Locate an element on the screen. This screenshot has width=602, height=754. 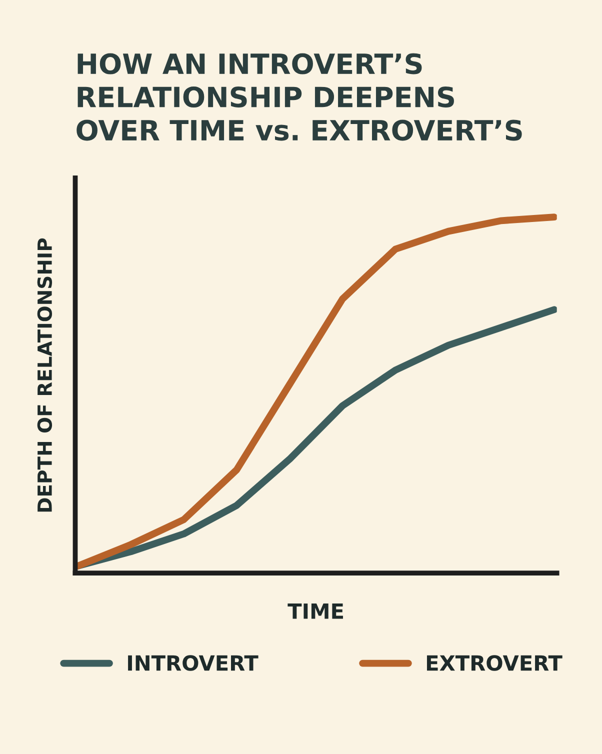
legend-label: EXTROVERT is located at coordinates (494, 663).